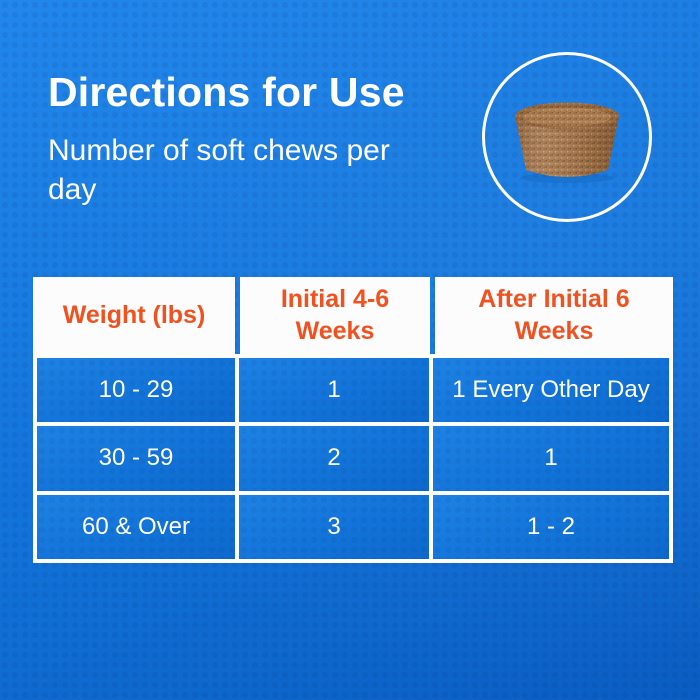 Image resolution: width=700 pixels, height=700 pixels. I want to click on table-header-after-initial-weeks: After Initial 6 Weeks, so click(554, 315).